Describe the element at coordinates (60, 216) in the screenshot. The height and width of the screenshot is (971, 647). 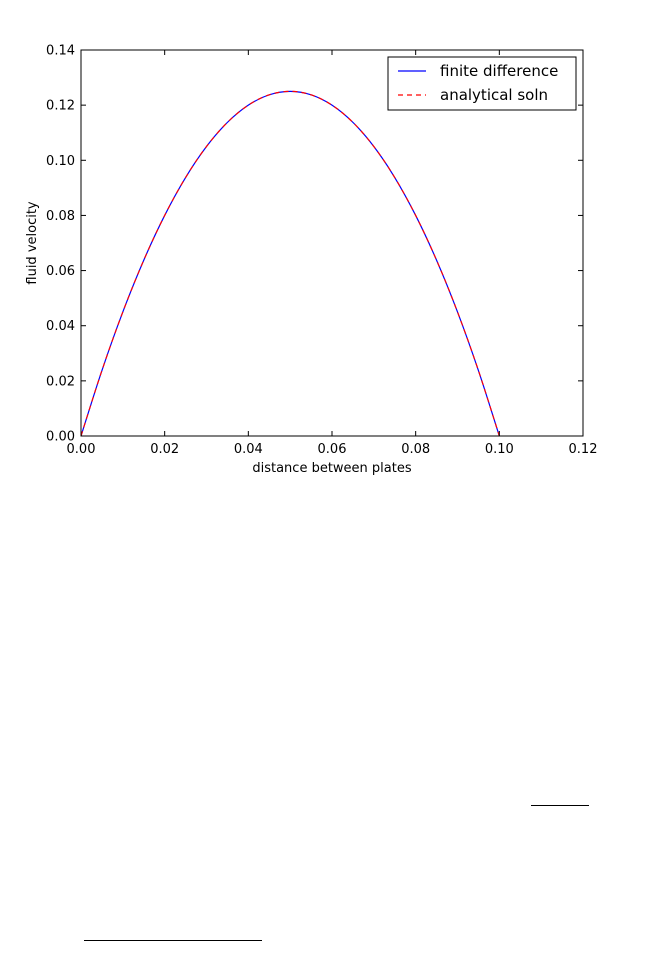
I see `y-tick-label: 0.08` at that location.